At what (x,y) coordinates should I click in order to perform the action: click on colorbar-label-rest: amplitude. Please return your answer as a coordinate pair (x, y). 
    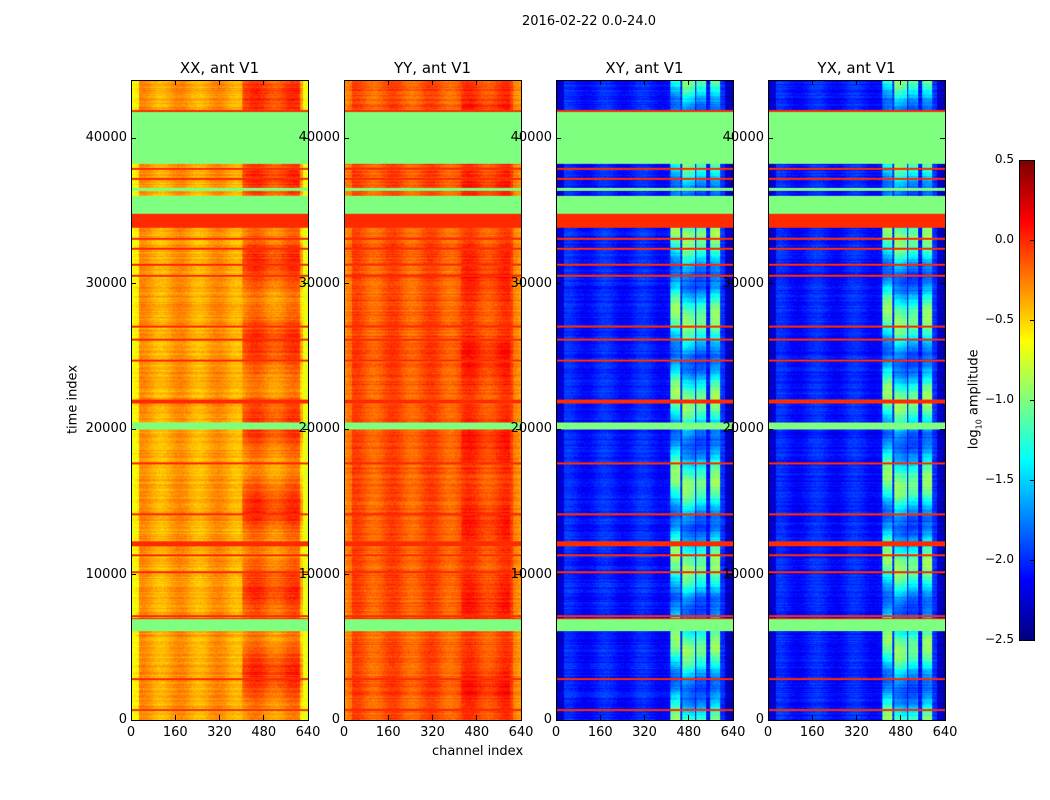
    Looking at the image, I should click on (974, 384).